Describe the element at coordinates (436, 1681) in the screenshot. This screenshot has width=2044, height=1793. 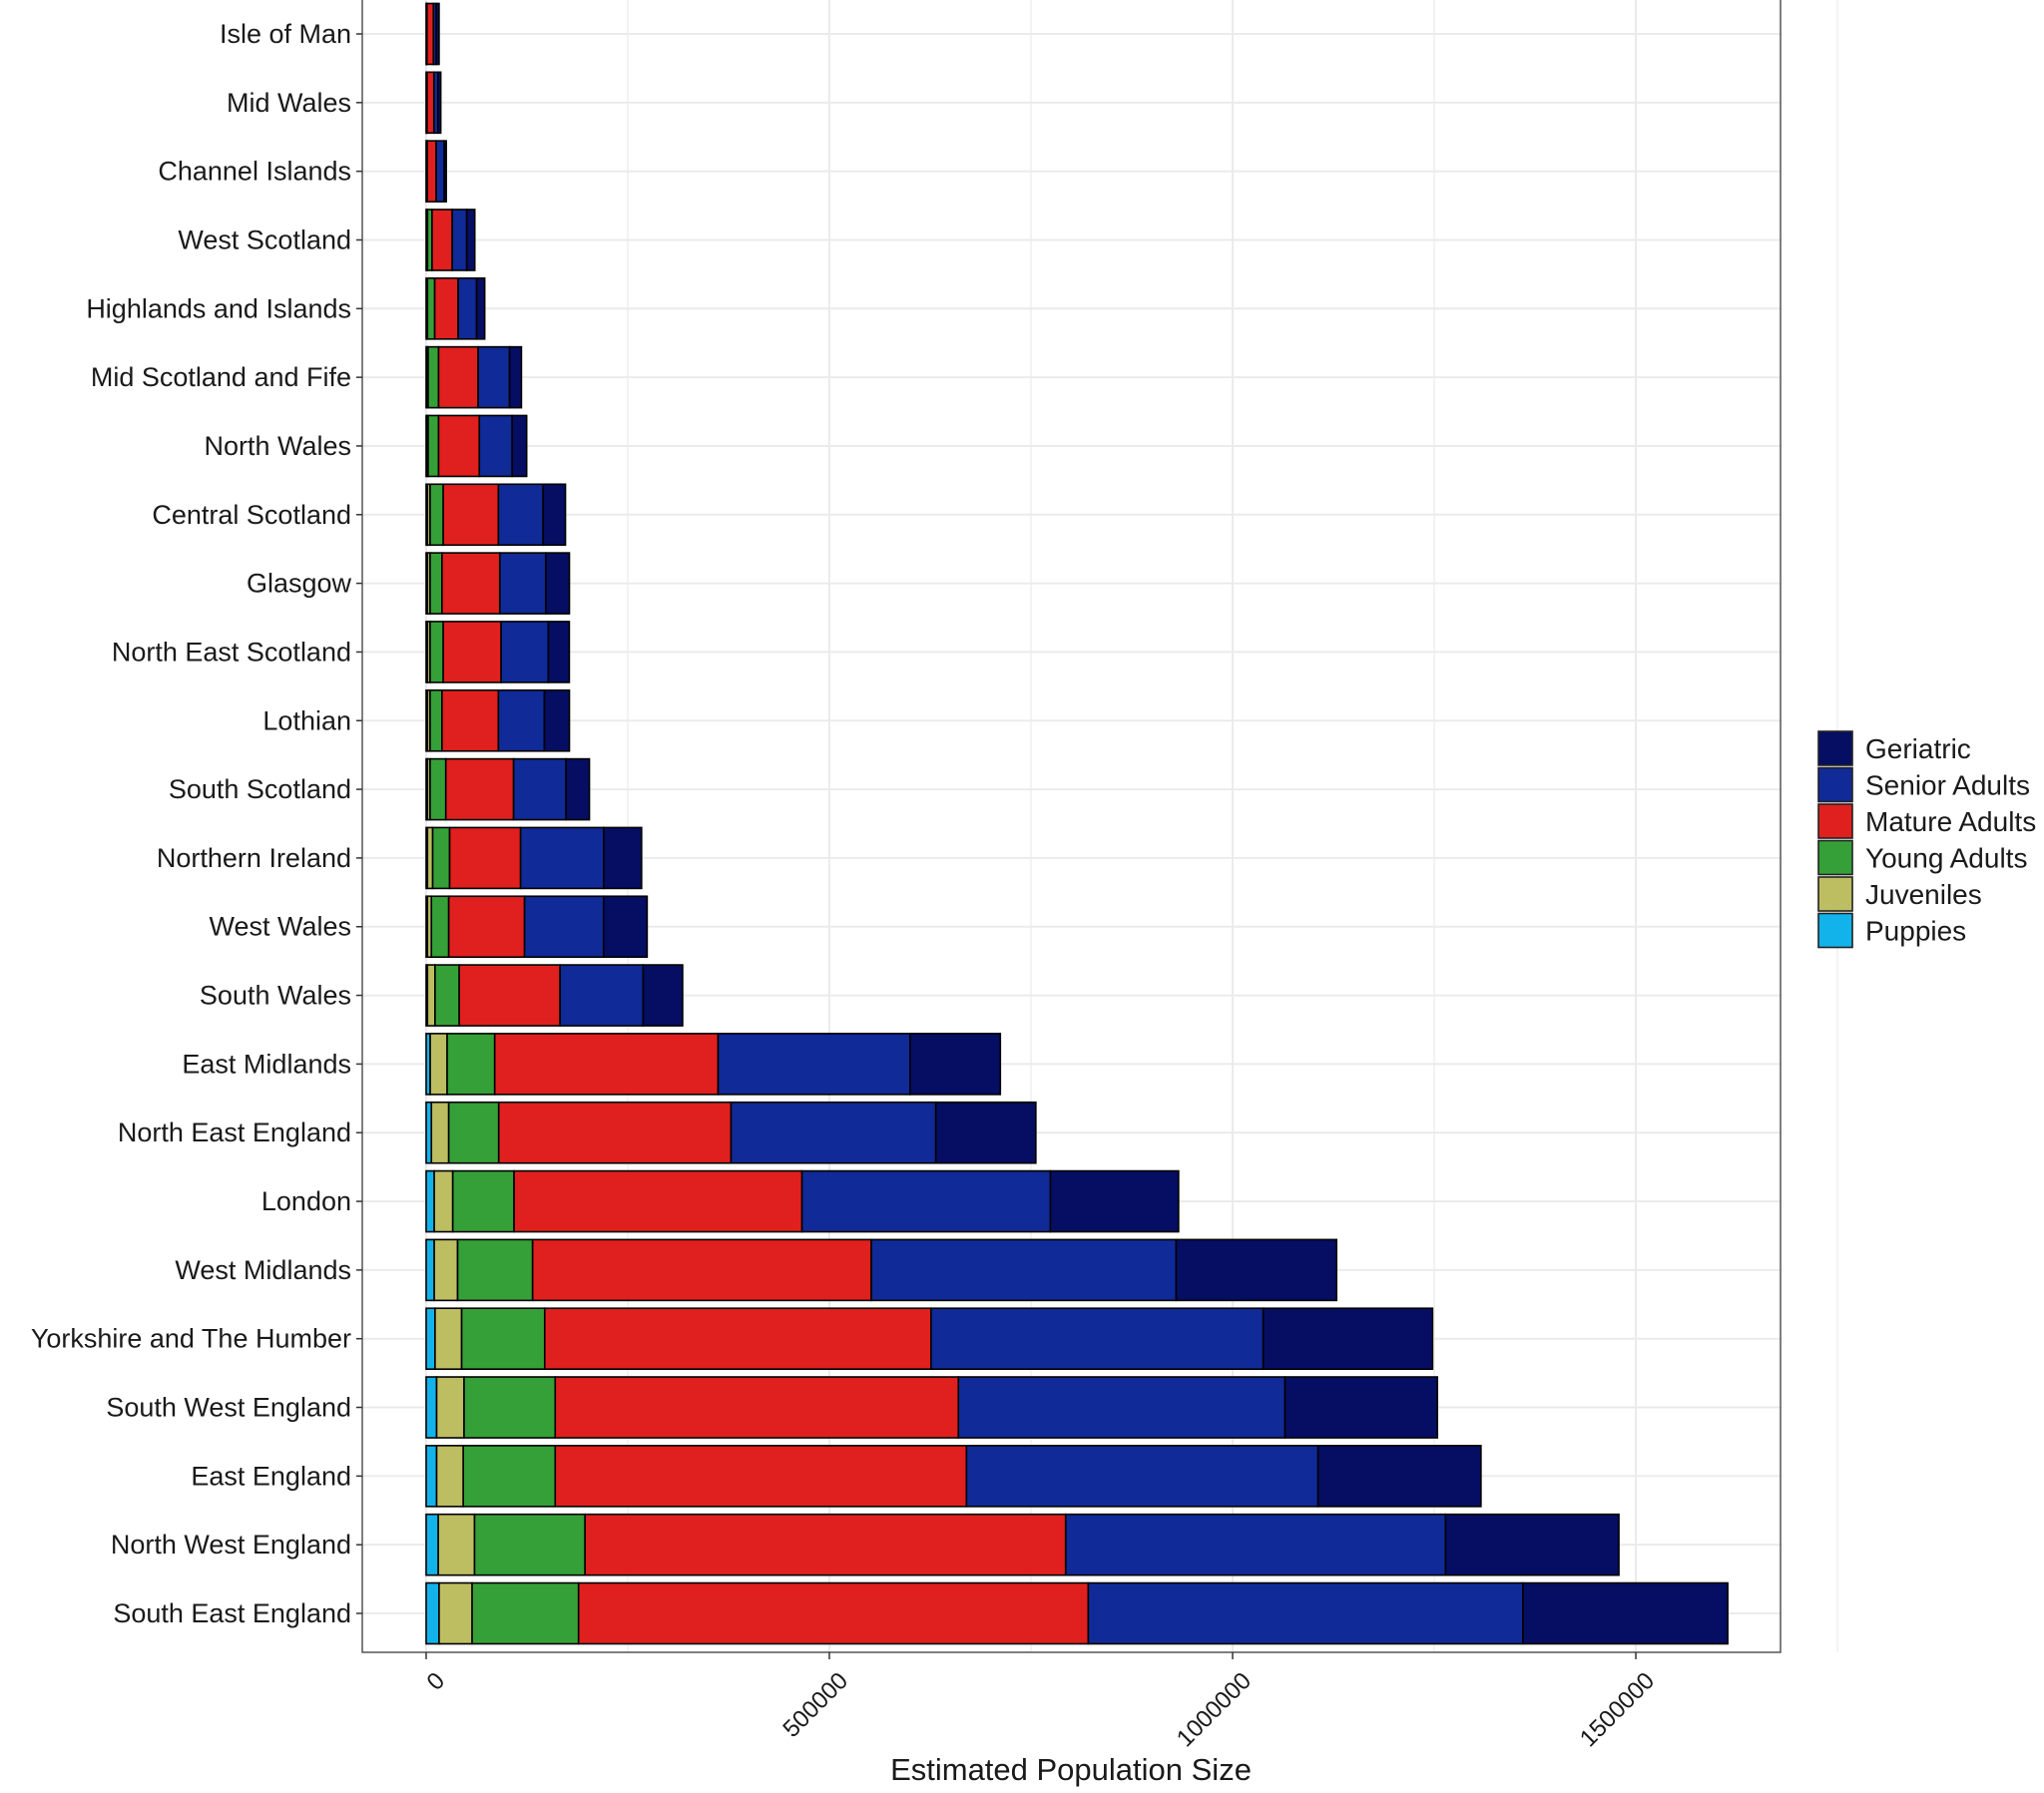
I see `x-tick-label: 0` at that location.